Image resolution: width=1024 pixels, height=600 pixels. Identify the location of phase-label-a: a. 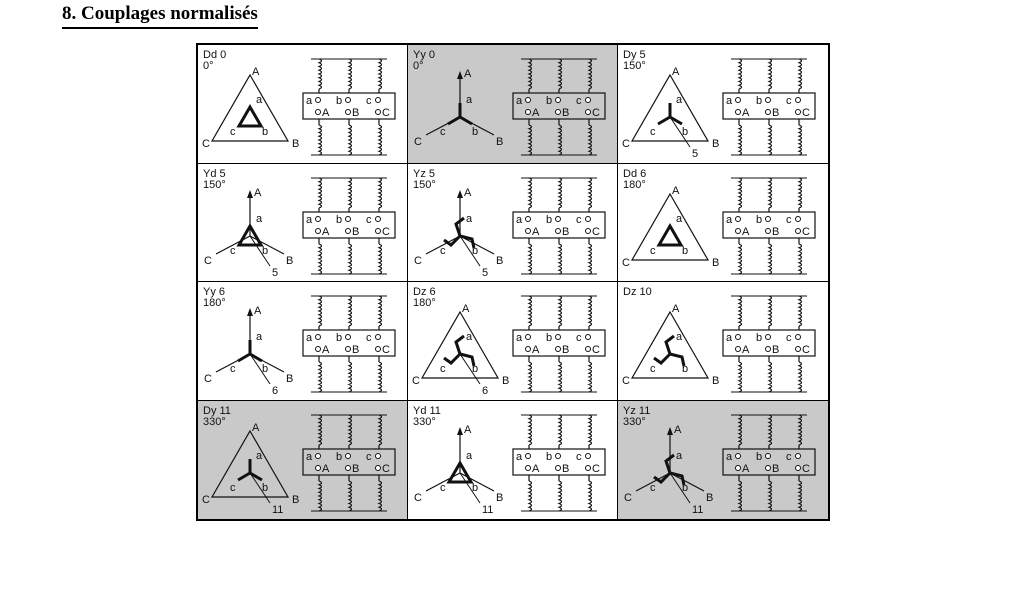
(679, 337).